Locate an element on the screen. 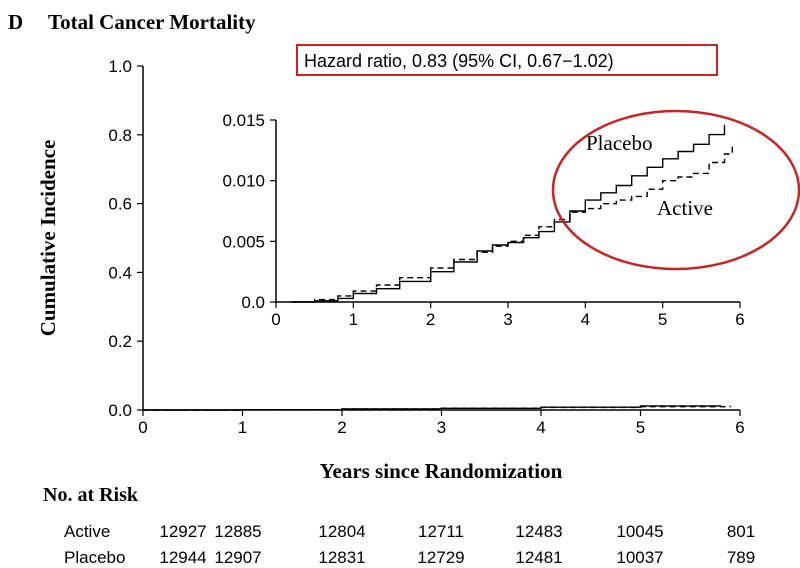 Image resolution: width=800 pixels, height=568 pixels. risk-cell: 801 is located at coordinates (741, 531).